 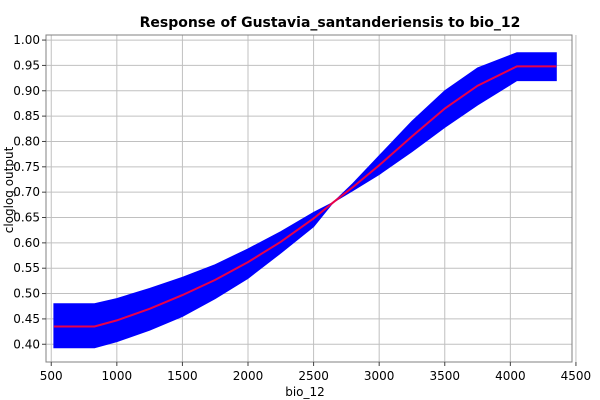 What do you see at coordinates (26, 167) in the screenshot?
I see `y-tick-label: 0.75` at bounding box center [26, 167].